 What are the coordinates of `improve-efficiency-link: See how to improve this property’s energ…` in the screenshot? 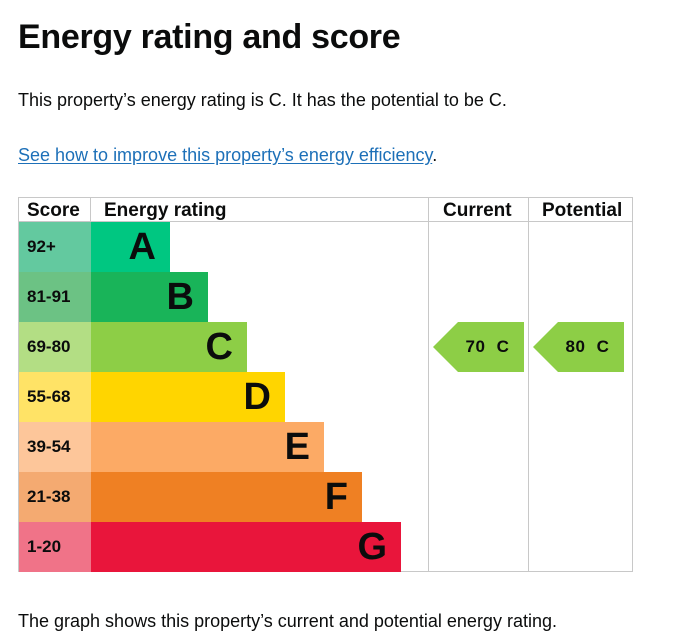 It's located at (225, 155).